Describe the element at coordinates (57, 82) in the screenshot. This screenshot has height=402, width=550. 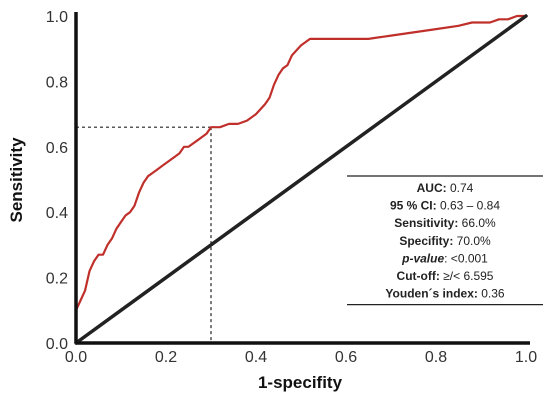
I see `y-tick-label: 0.8` at that location.